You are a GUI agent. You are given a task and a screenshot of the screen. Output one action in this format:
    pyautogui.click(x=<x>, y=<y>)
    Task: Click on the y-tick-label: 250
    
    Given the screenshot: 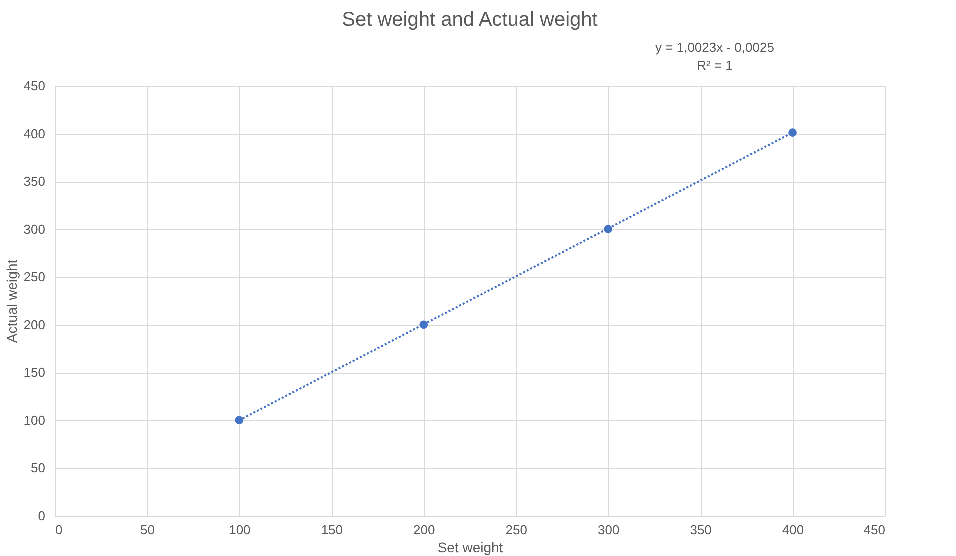 What is the action you would take?
    pyautogui.click(x=35, y=277)
    